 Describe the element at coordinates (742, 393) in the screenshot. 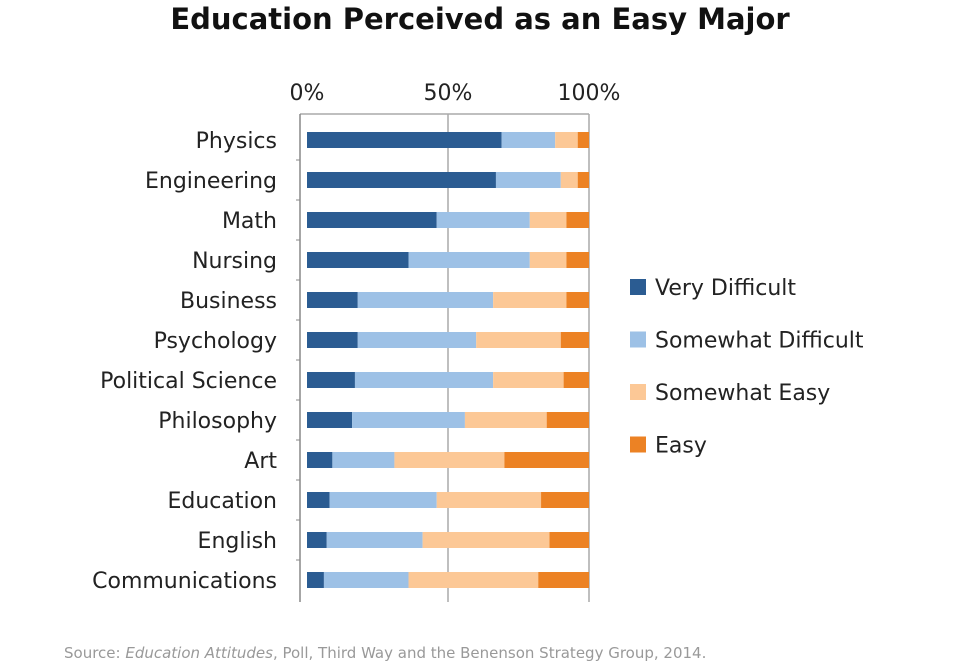

I see `legend-label: Somewhat Easy` at that location.